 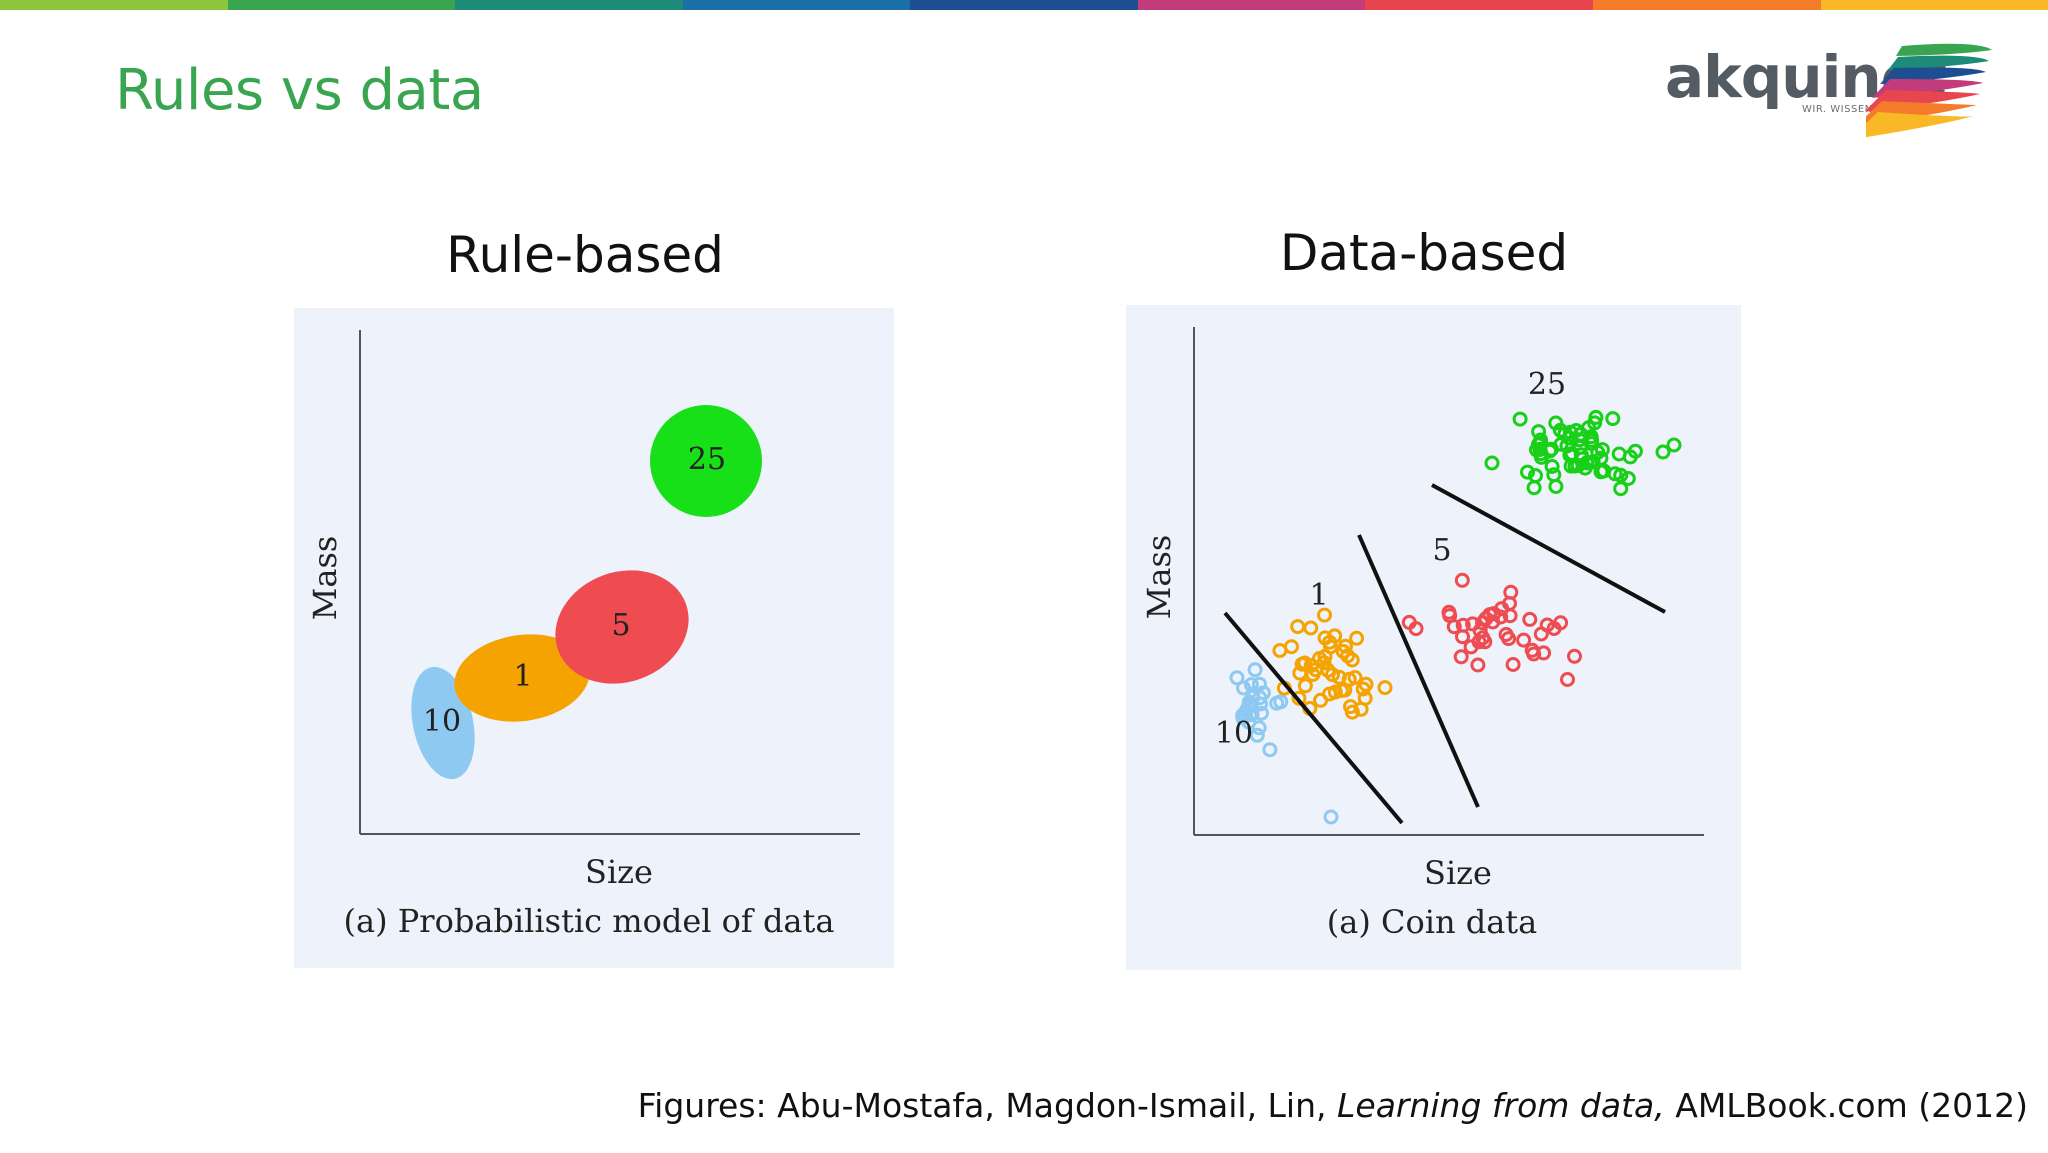 I want to click on region-1-label: 1, so click(x=522, y=676).